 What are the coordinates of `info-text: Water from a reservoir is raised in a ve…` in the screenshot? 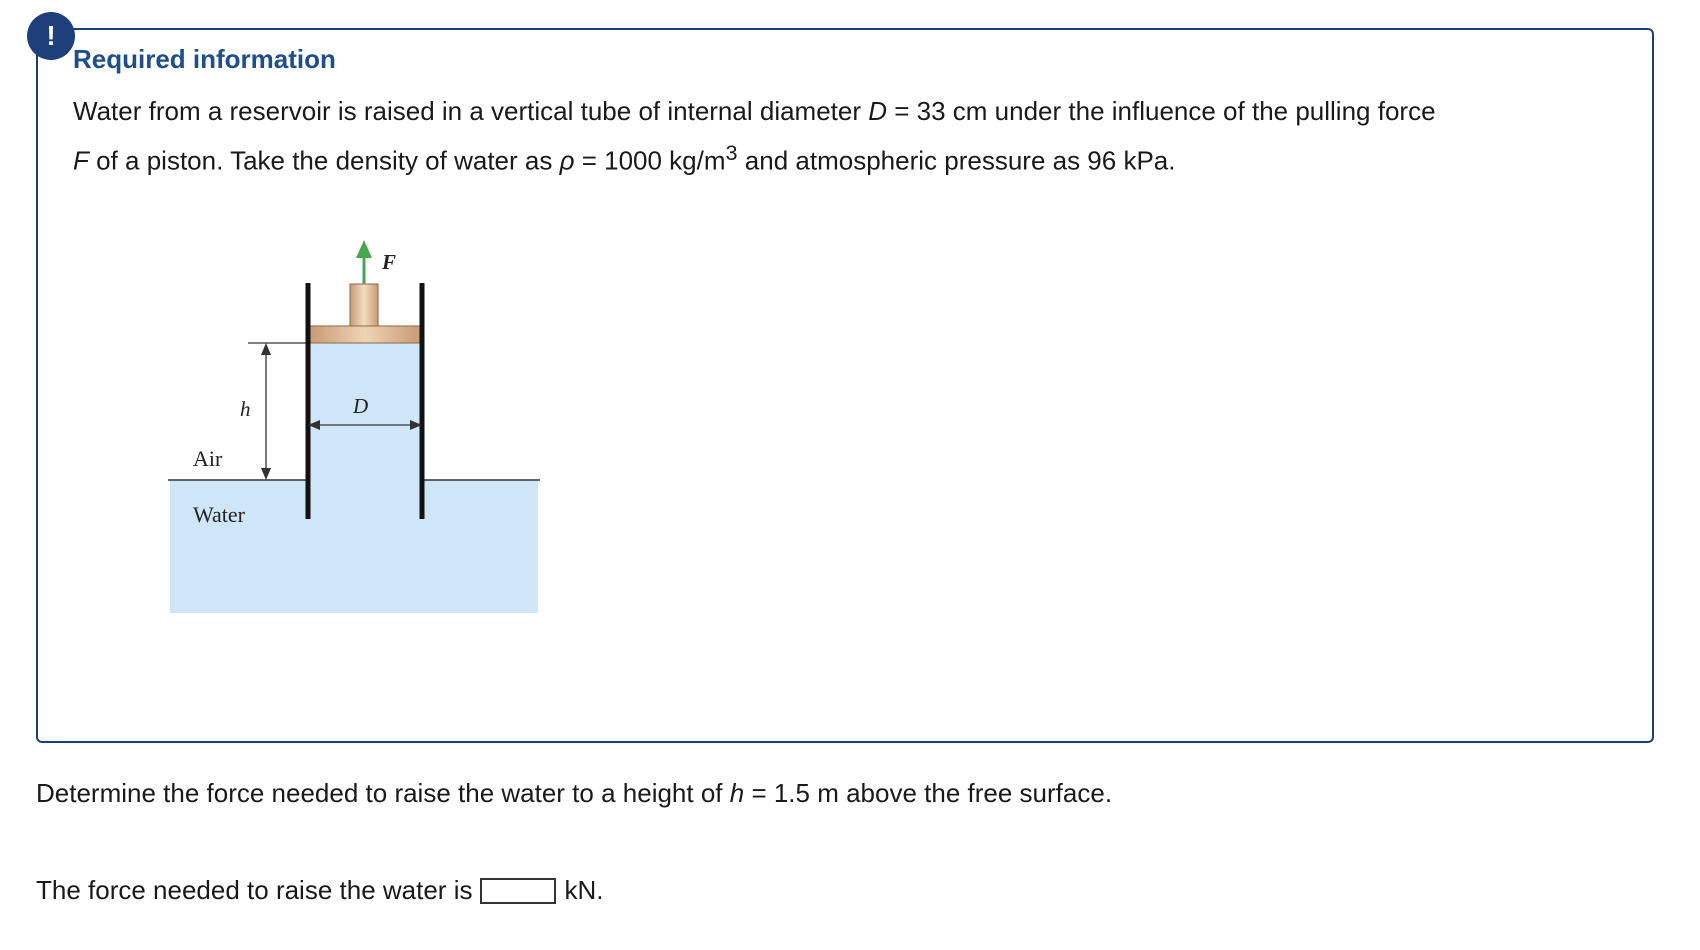 It's located at (823, 136).